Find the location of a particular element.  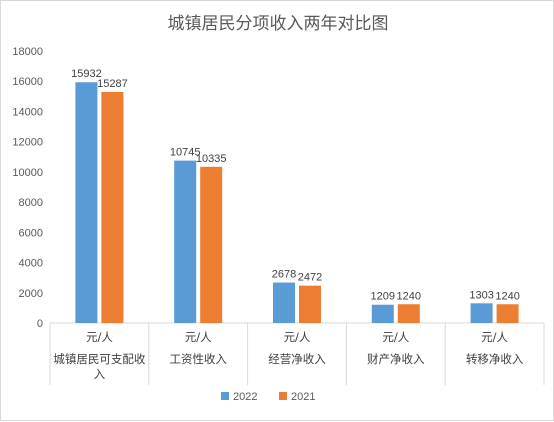

legend-swatch-2022 is located at coordinates (225, 396).